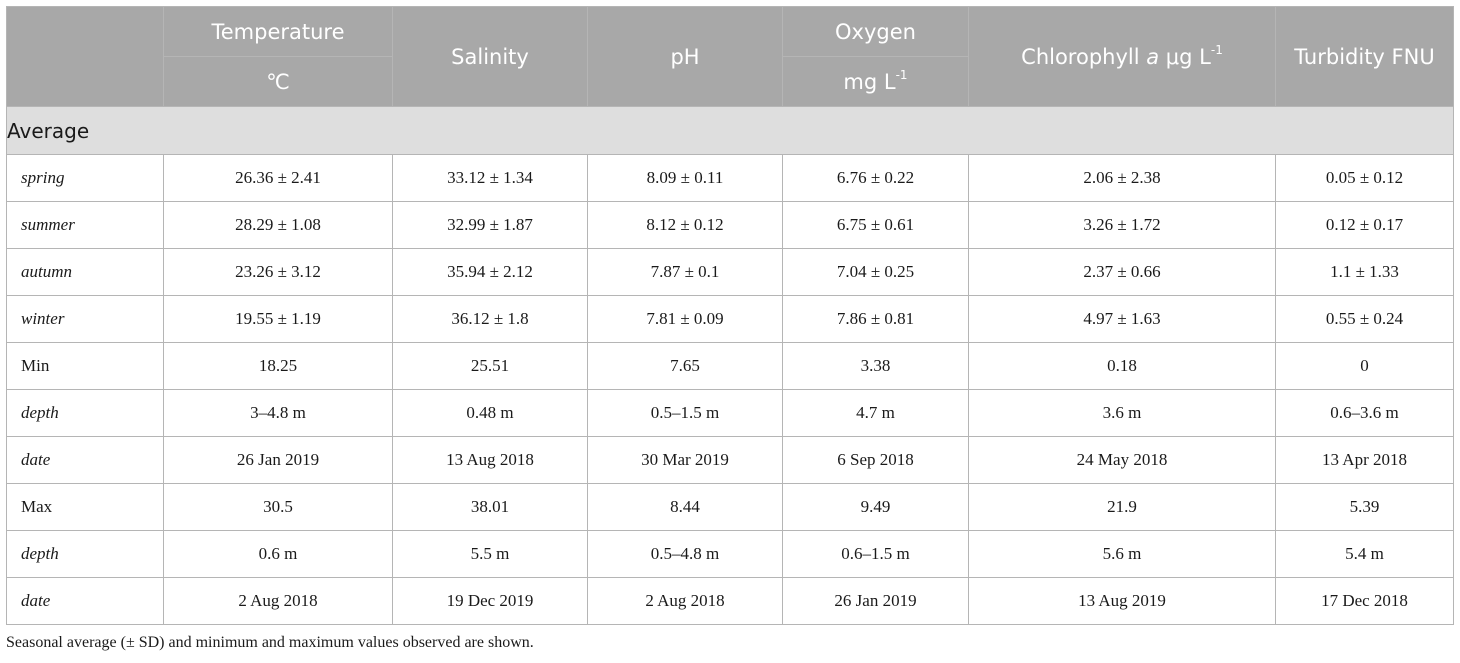 This screenshot has height=663, width=1460. I want to click on table-cell: 3.26 ± 1.72, so click(1122, 225).